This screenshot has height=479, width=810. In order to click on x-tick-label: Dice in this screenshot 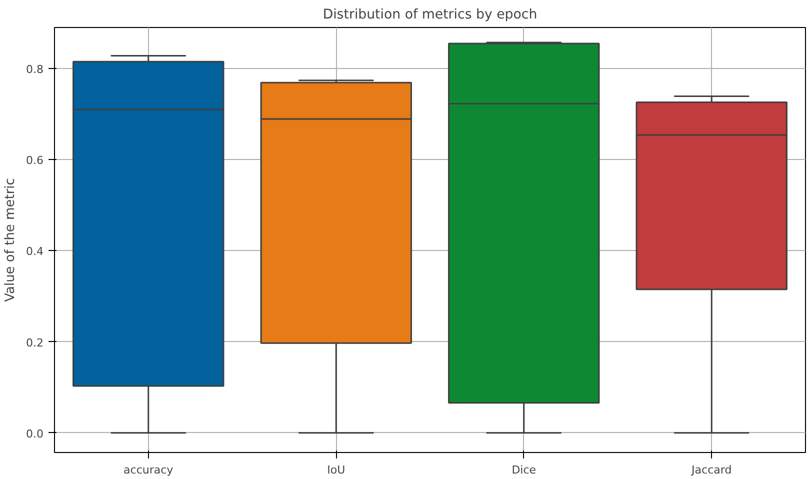, I will do `click(524, 470)`.